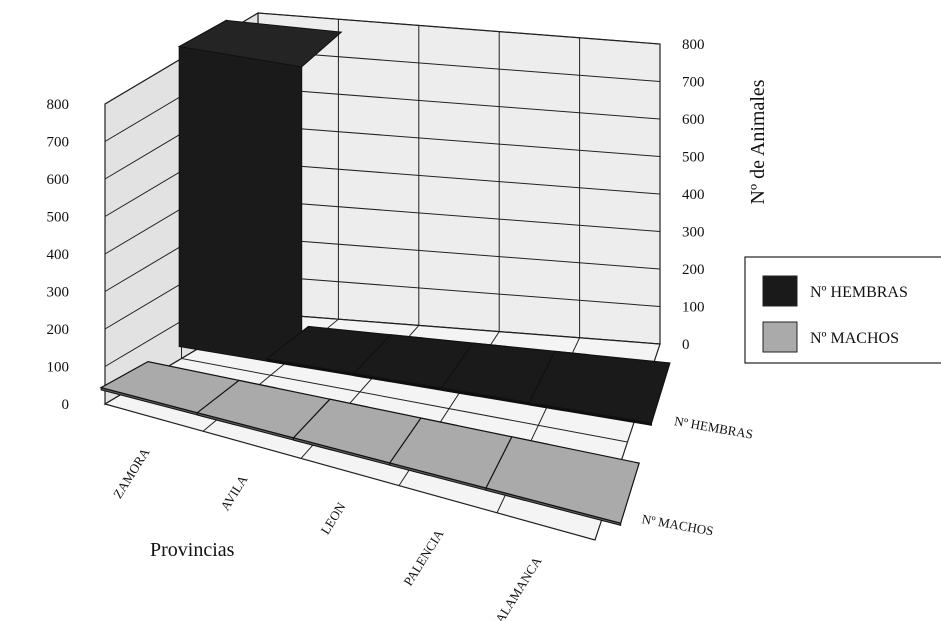 Image resolution: width=941 pixels, height=621 pixels. What do you see at coordinates (780, 337) in the screenshot?
I see `legend-swatch-machos` at bounding box center [780, 337].